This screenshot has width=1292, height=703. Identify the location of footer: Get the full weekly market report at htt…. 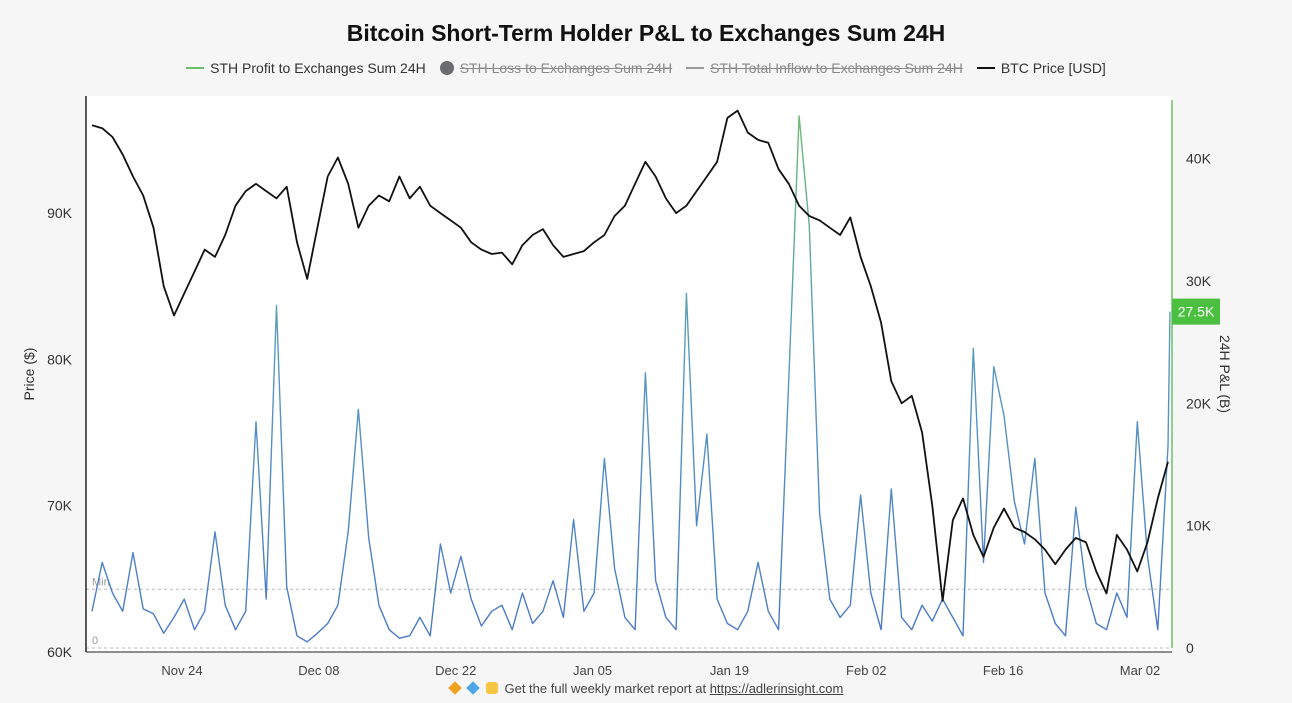
(646, 688).